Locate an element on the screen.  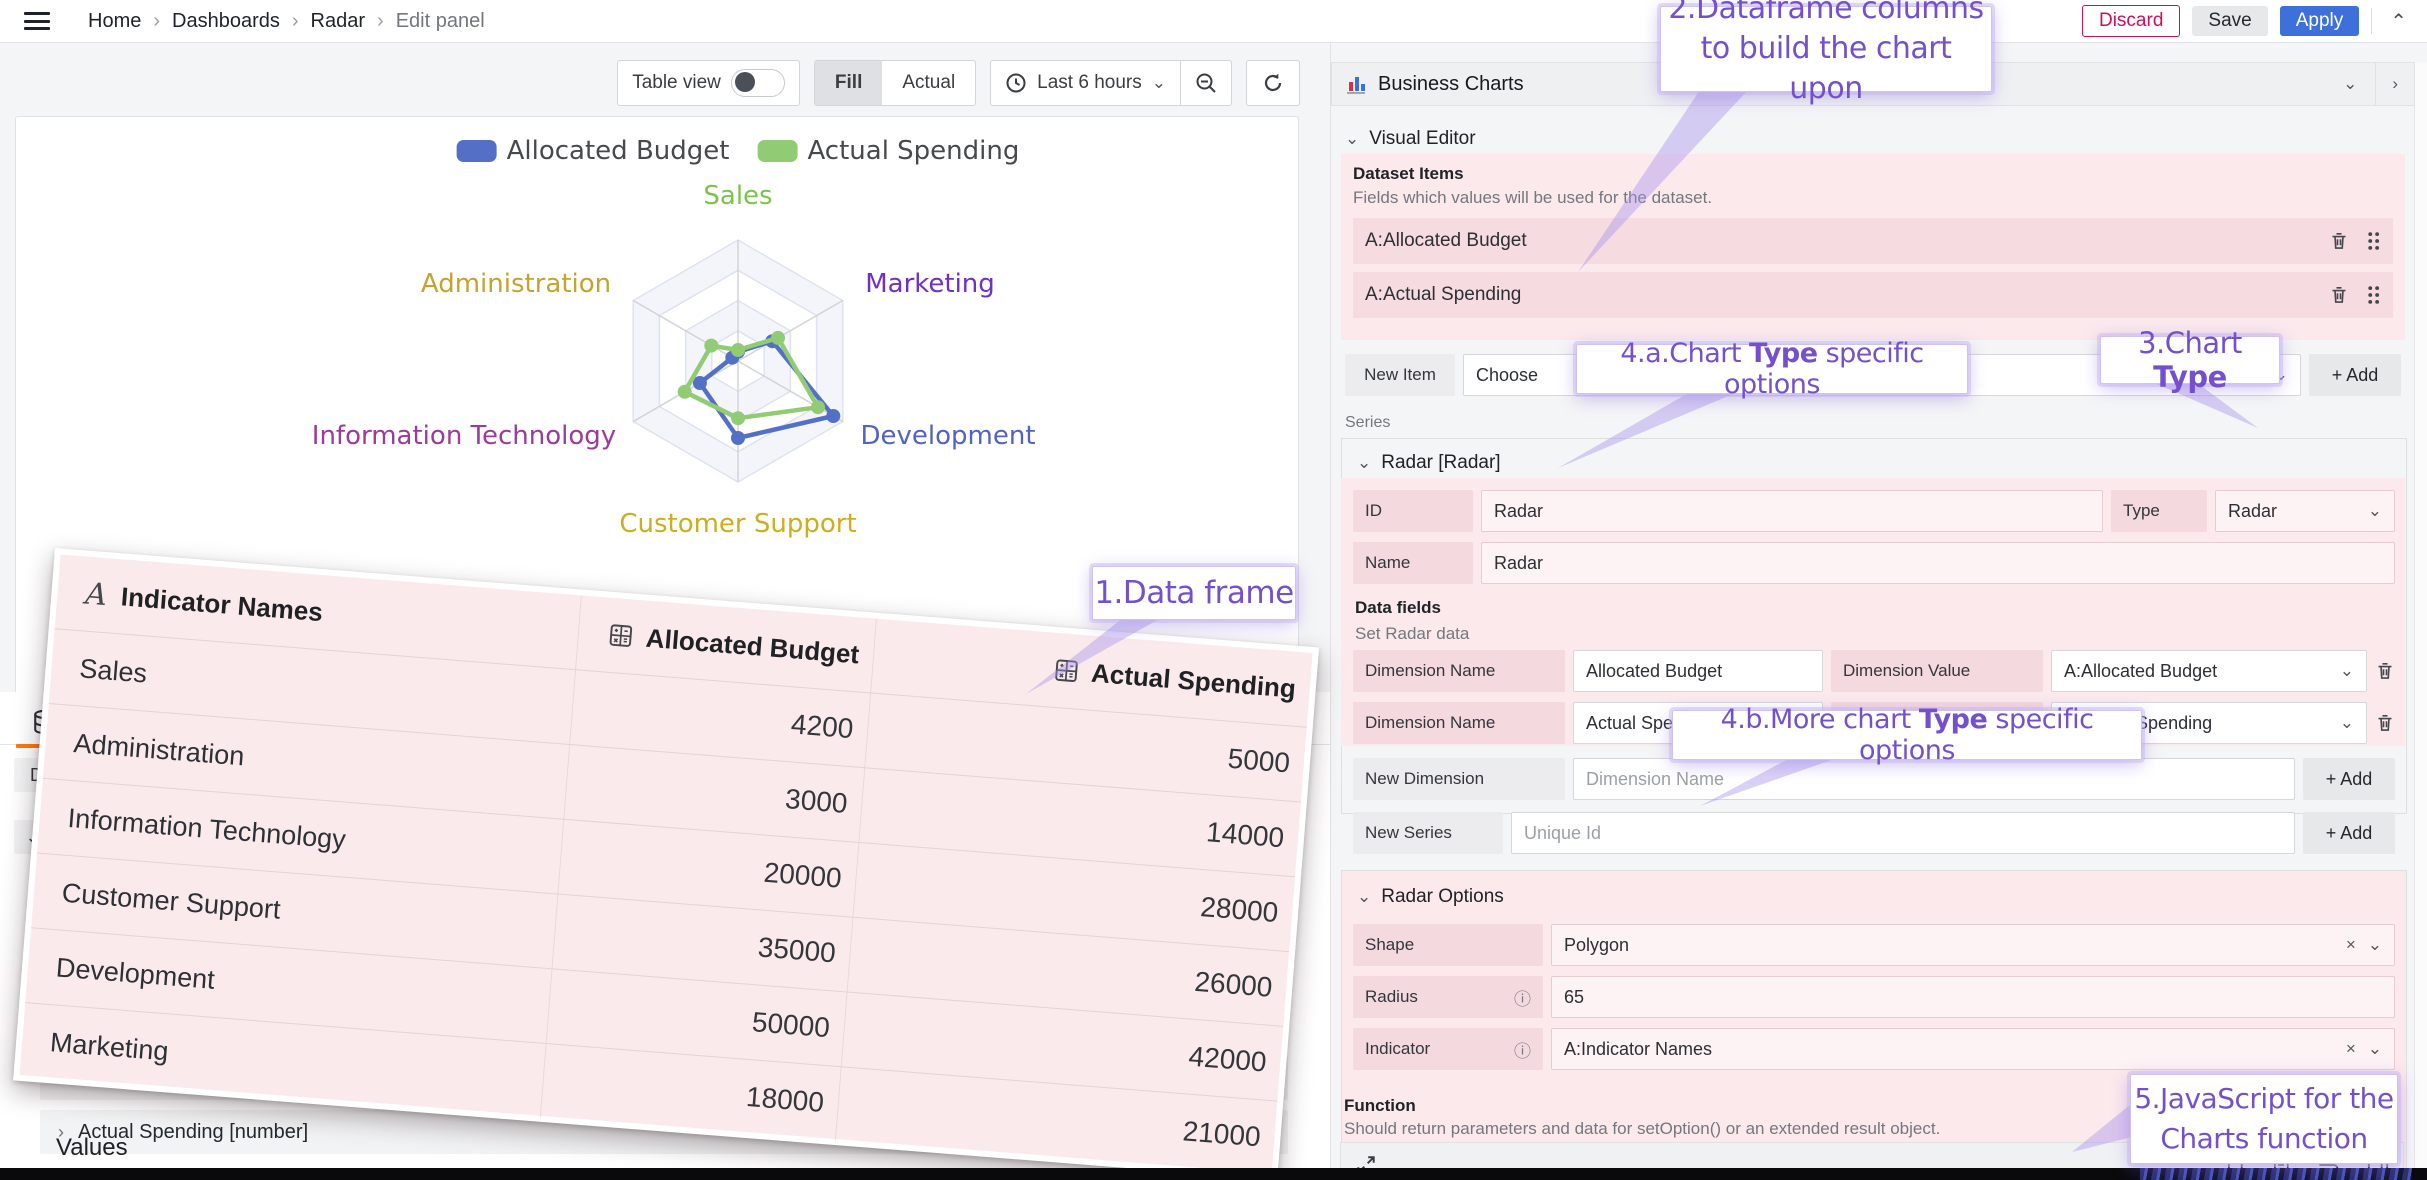
sidebar-scrollbar is located at coordinates (2420, 615).